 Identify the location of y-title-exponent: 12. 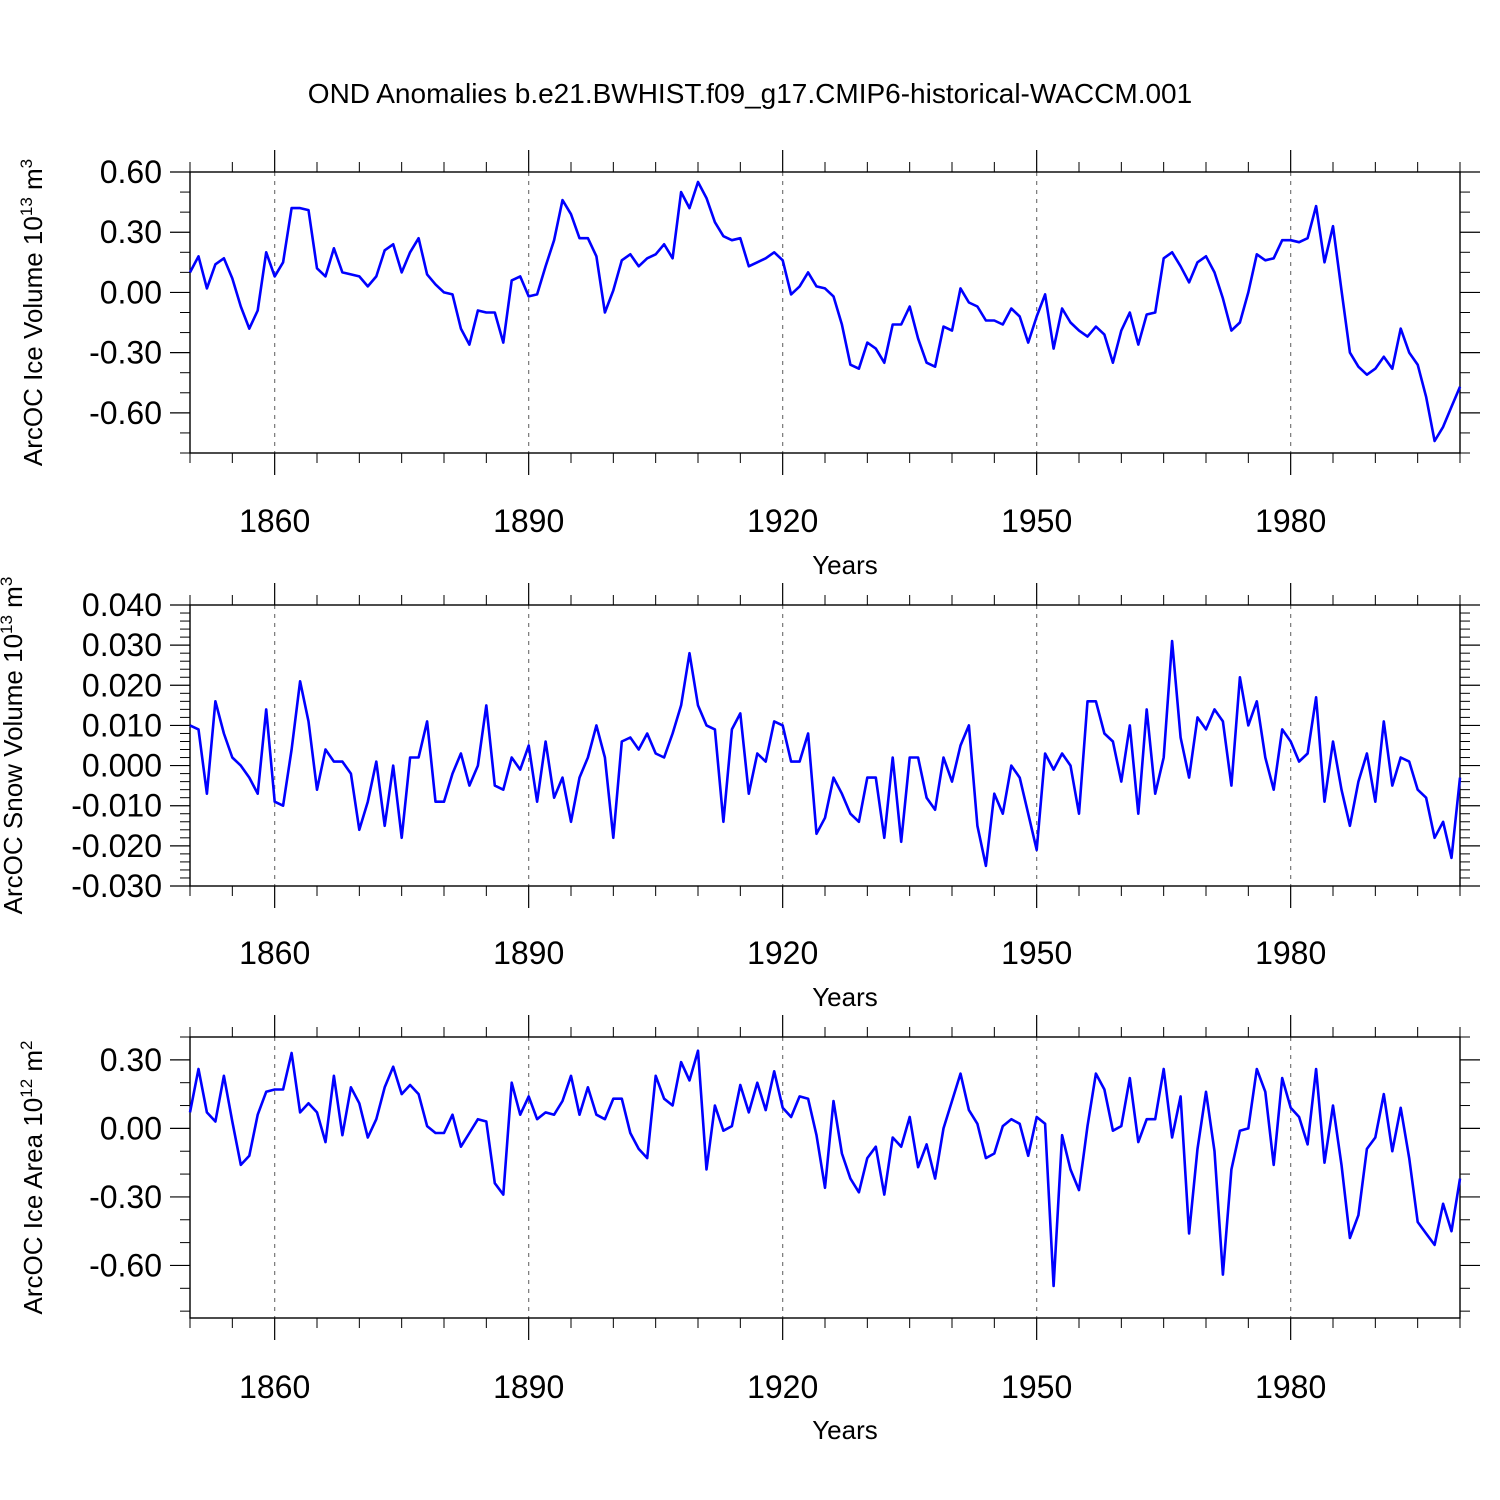
(26, 1088).